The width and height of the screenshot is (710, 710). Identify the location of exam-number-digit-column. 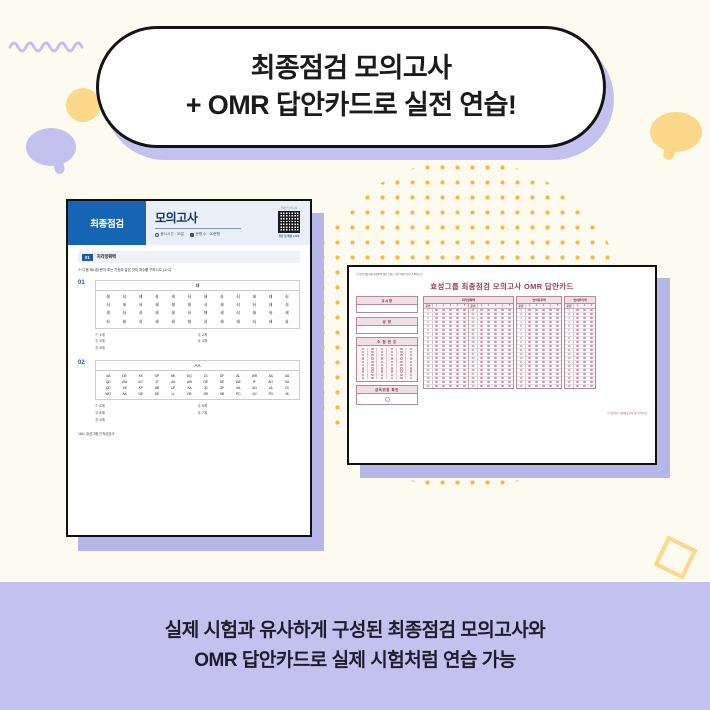
(383, 363).